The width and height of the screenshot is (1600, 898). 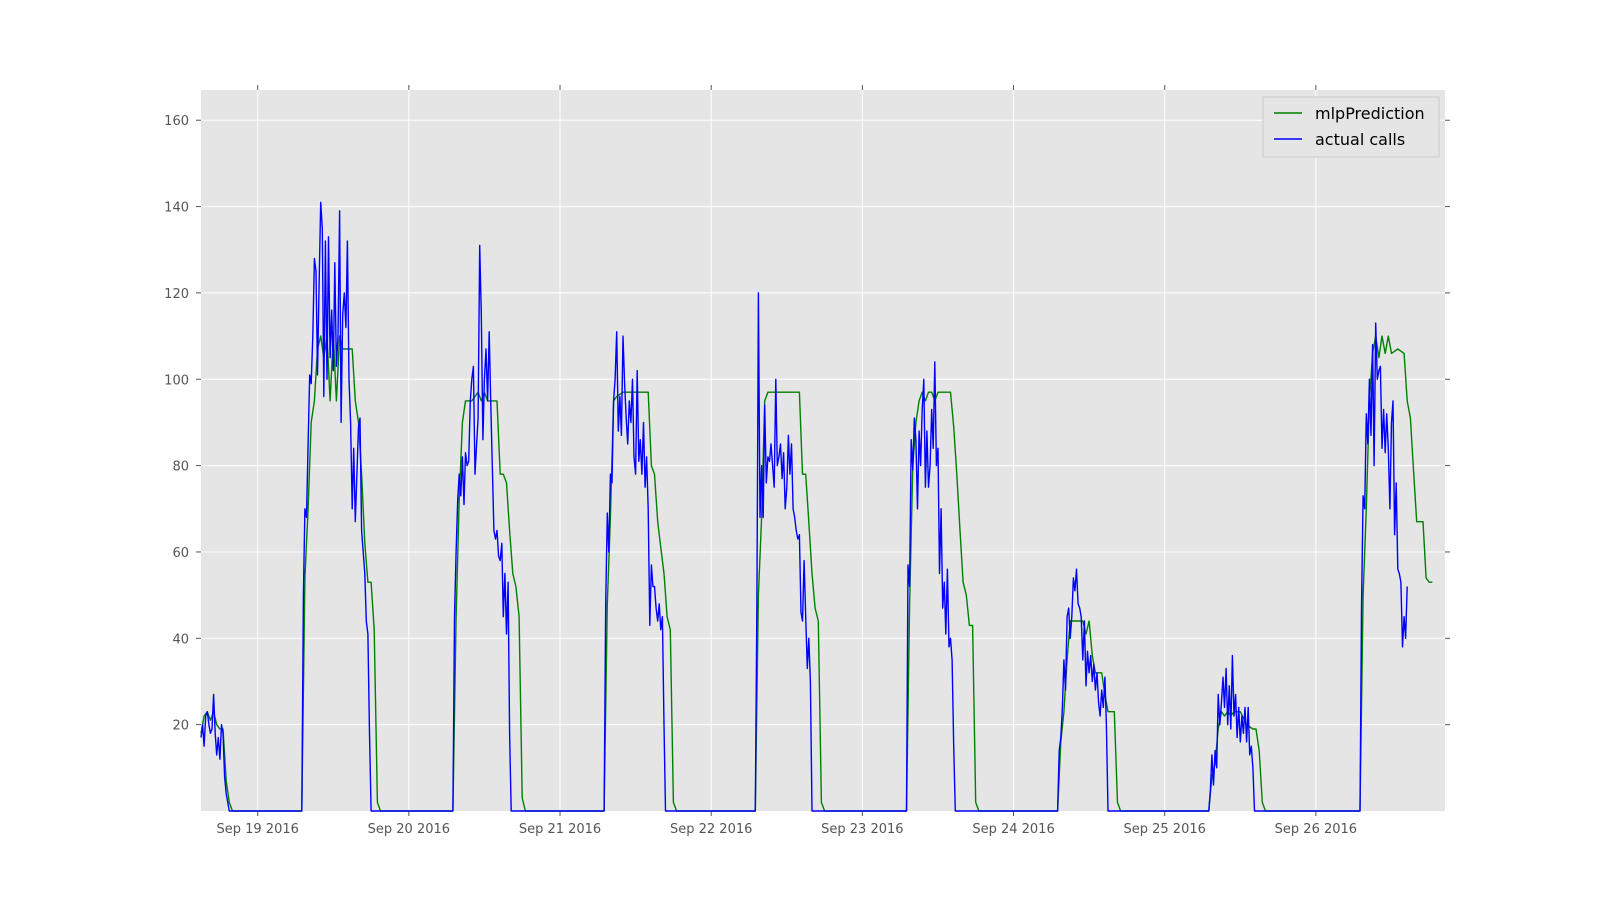 I want to click on y-tick-label: 40, so click(x=180, y=639).